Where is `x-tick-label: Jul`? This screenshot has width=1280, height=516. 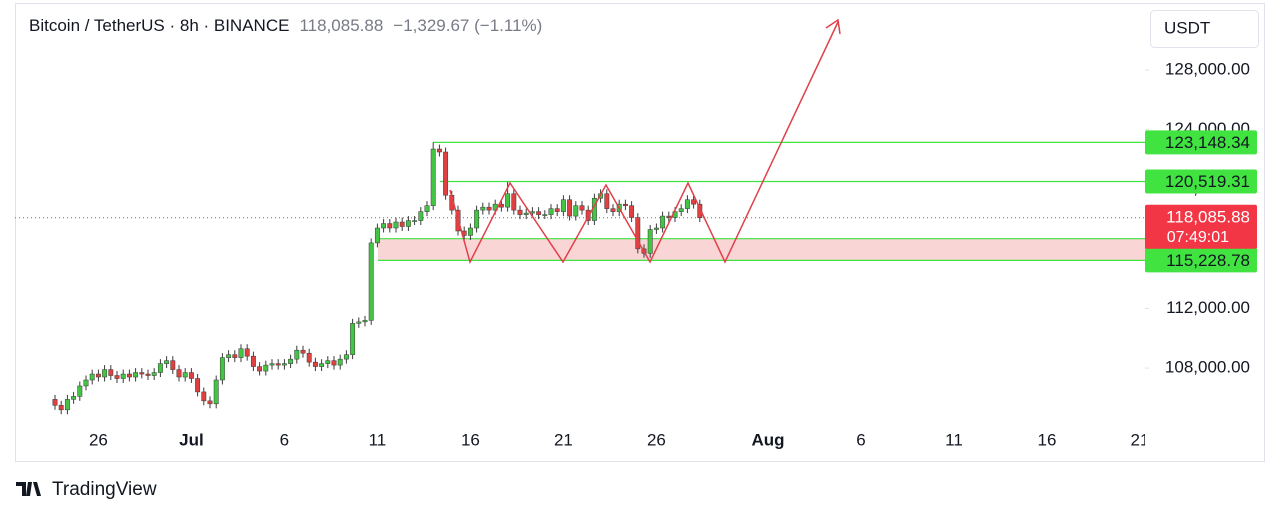 x-tick-label: Jul is located at coordinates (191, 439).